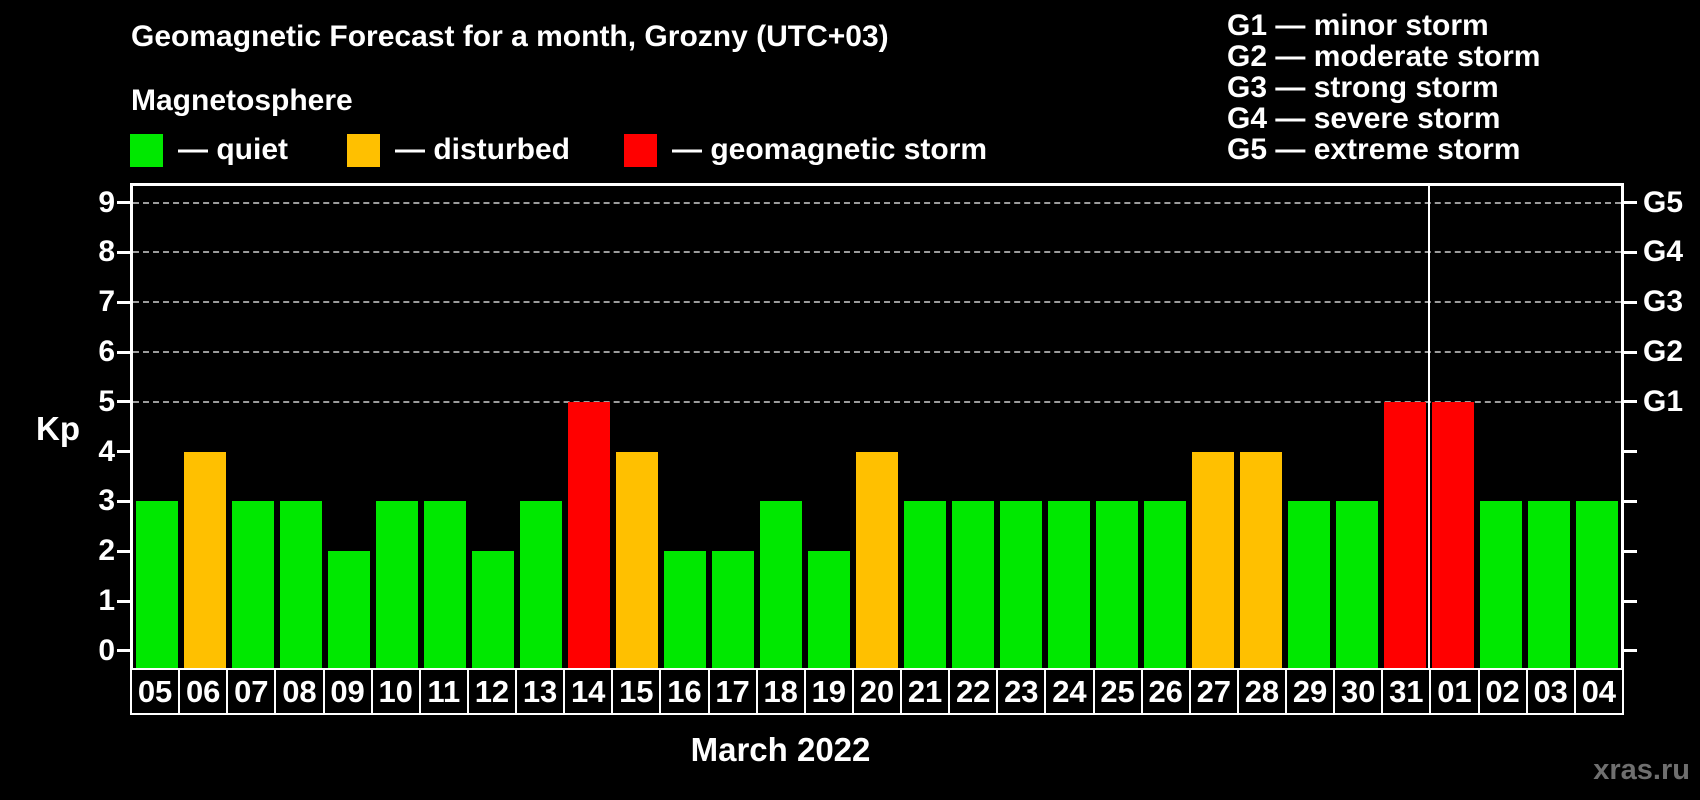 The image size is (1700, 800). Describe the element at coordinates (540, 691) in the screenshot. I see `day-label-13: 13` at that location.